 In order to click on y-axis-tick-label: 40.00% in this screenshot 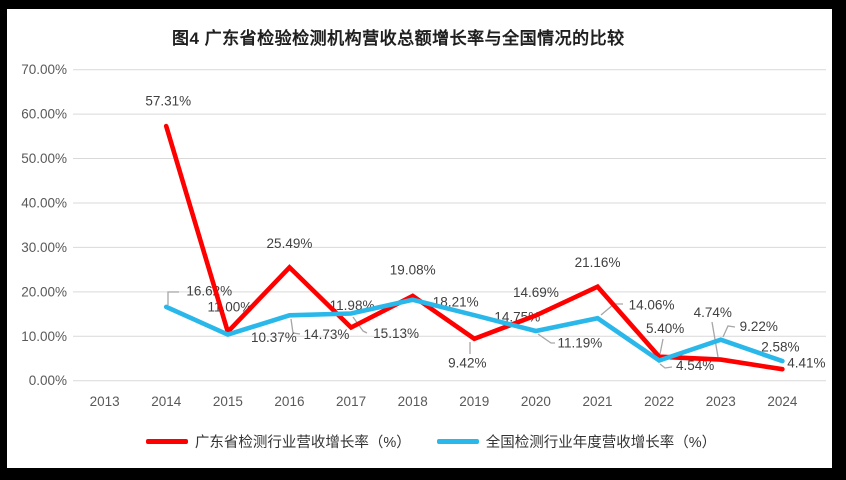, I will do `click(44, 202)`.